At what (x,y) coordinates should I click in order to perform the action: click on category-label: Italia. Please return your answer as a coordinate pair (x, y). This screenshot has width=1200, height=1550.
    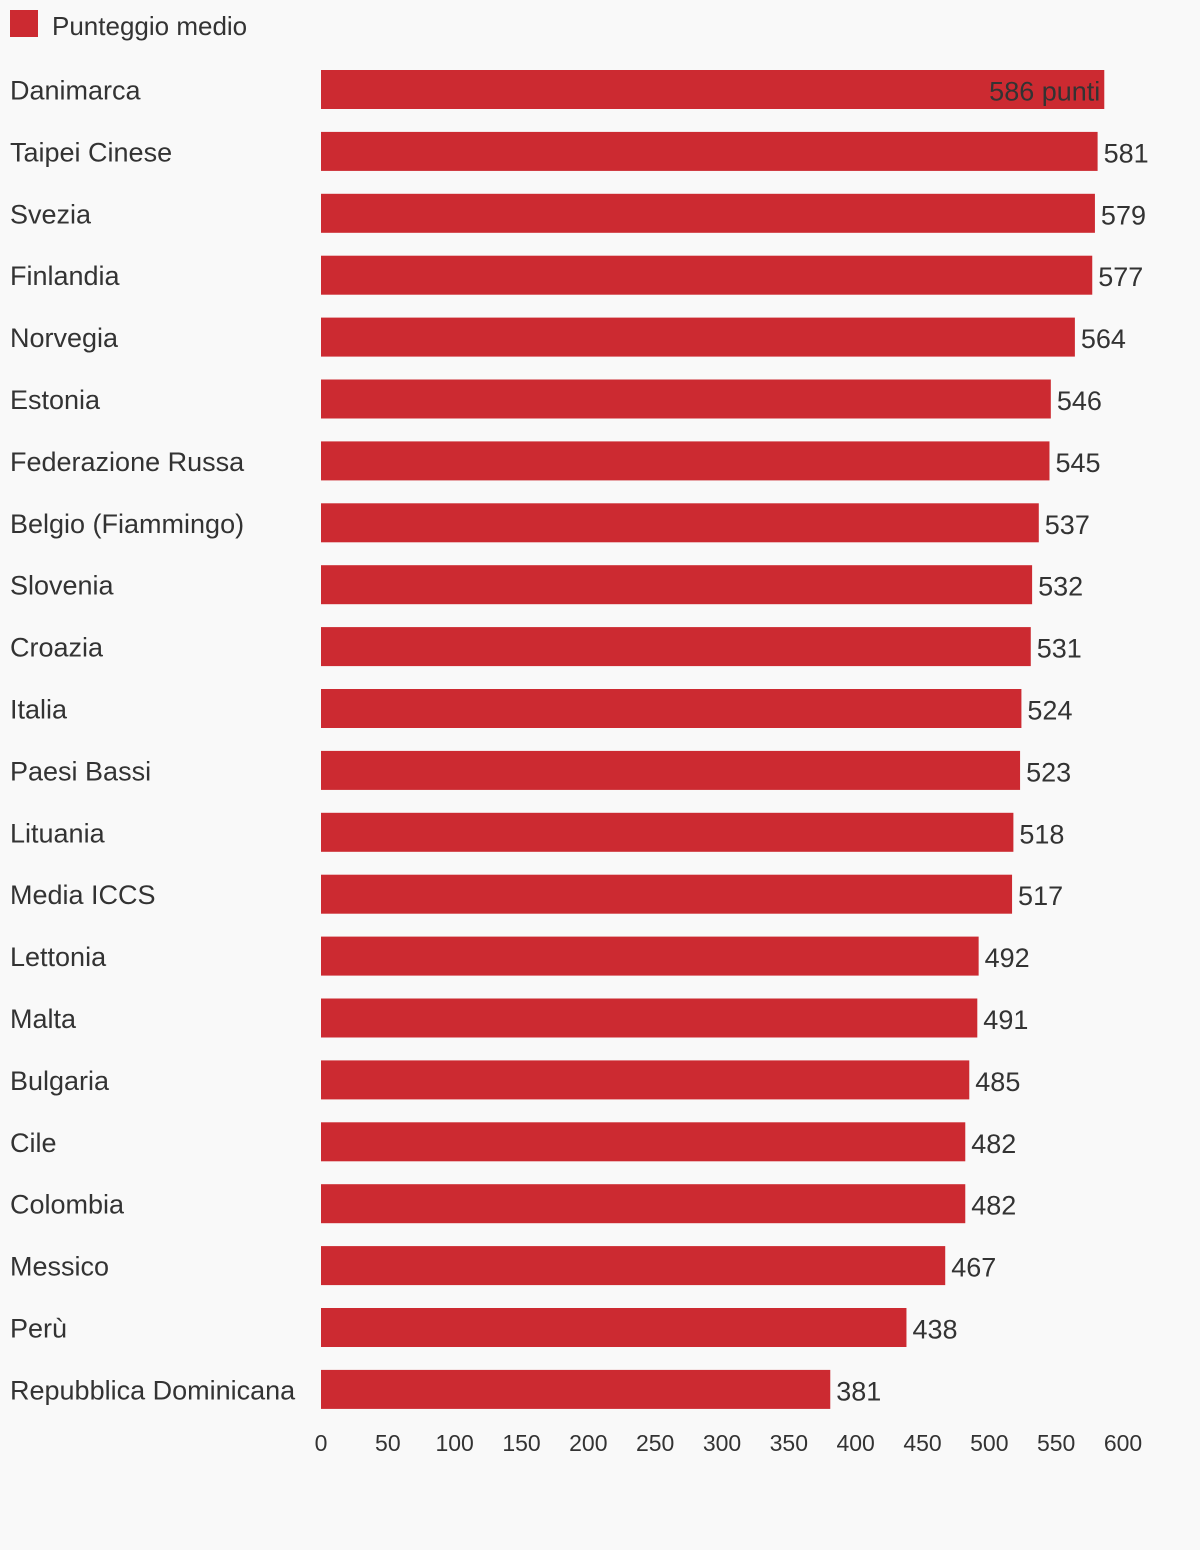
    Looking at the image, I should click on (39, 710).